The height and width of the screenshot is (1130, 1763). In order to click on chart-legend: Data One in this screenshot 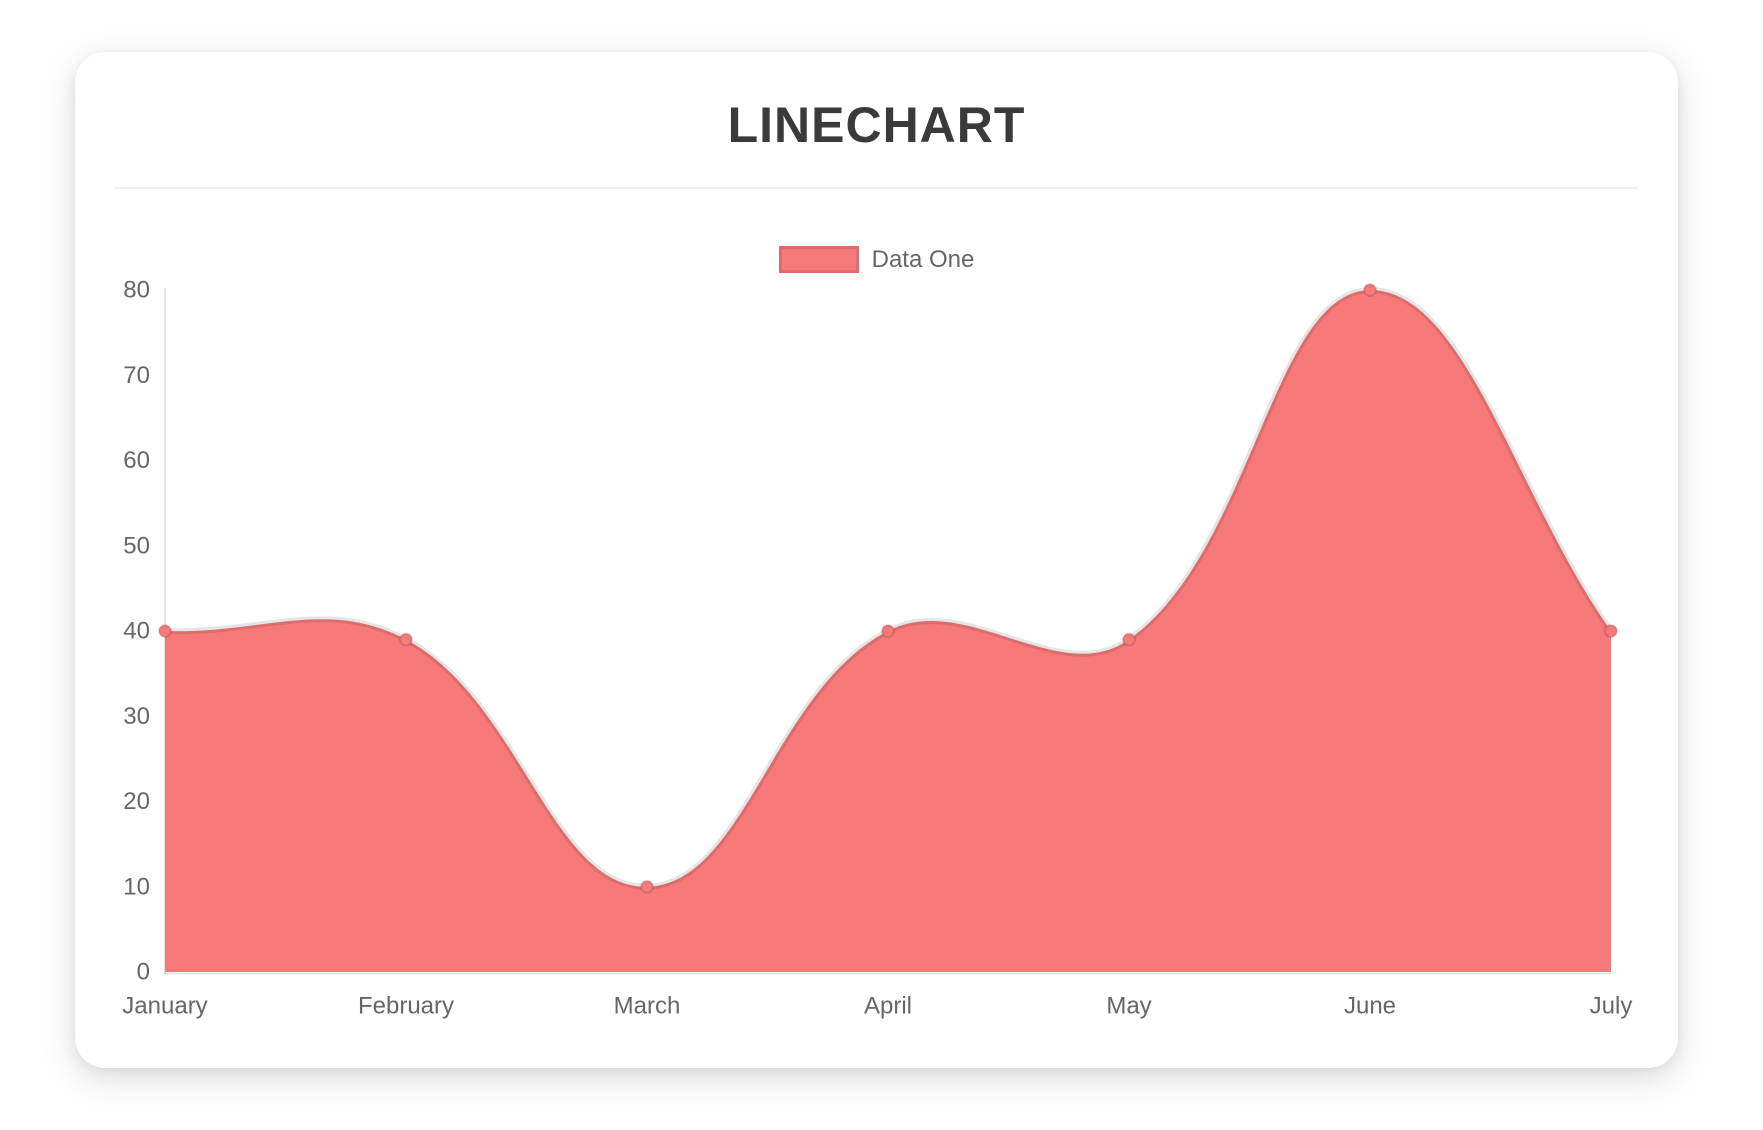, I will do `click(876, 259)`.